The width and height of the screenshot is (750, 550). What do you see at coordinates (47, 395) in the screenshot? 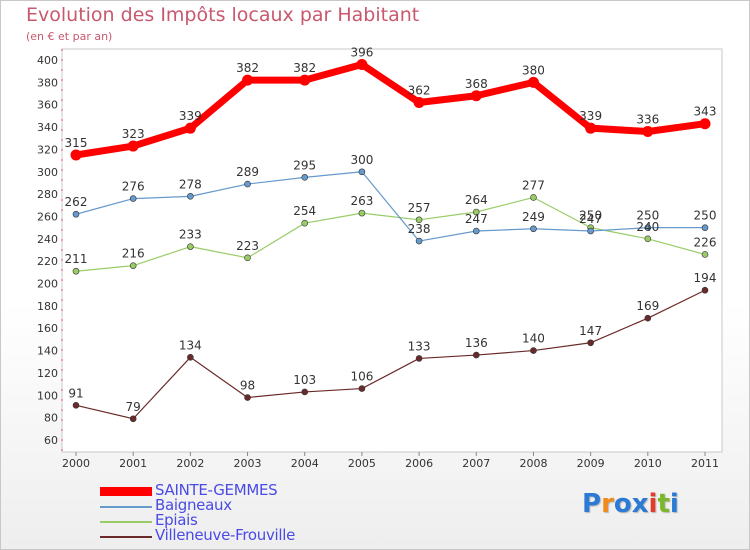
I see `y-tick-label: 100` at bounding box center [47, 395].